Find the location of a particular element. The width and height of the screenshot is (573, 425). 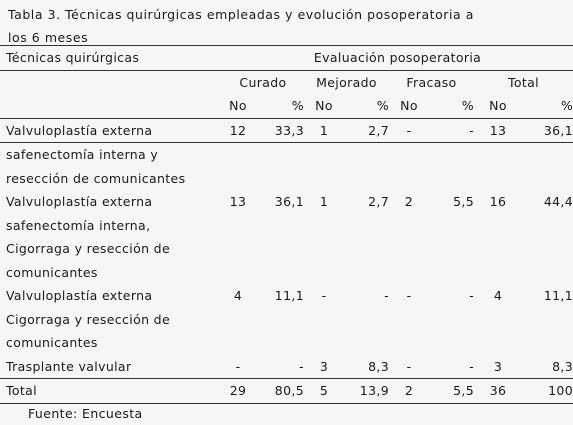

value-cell: 44,4 is located at coordinates (558, 202).